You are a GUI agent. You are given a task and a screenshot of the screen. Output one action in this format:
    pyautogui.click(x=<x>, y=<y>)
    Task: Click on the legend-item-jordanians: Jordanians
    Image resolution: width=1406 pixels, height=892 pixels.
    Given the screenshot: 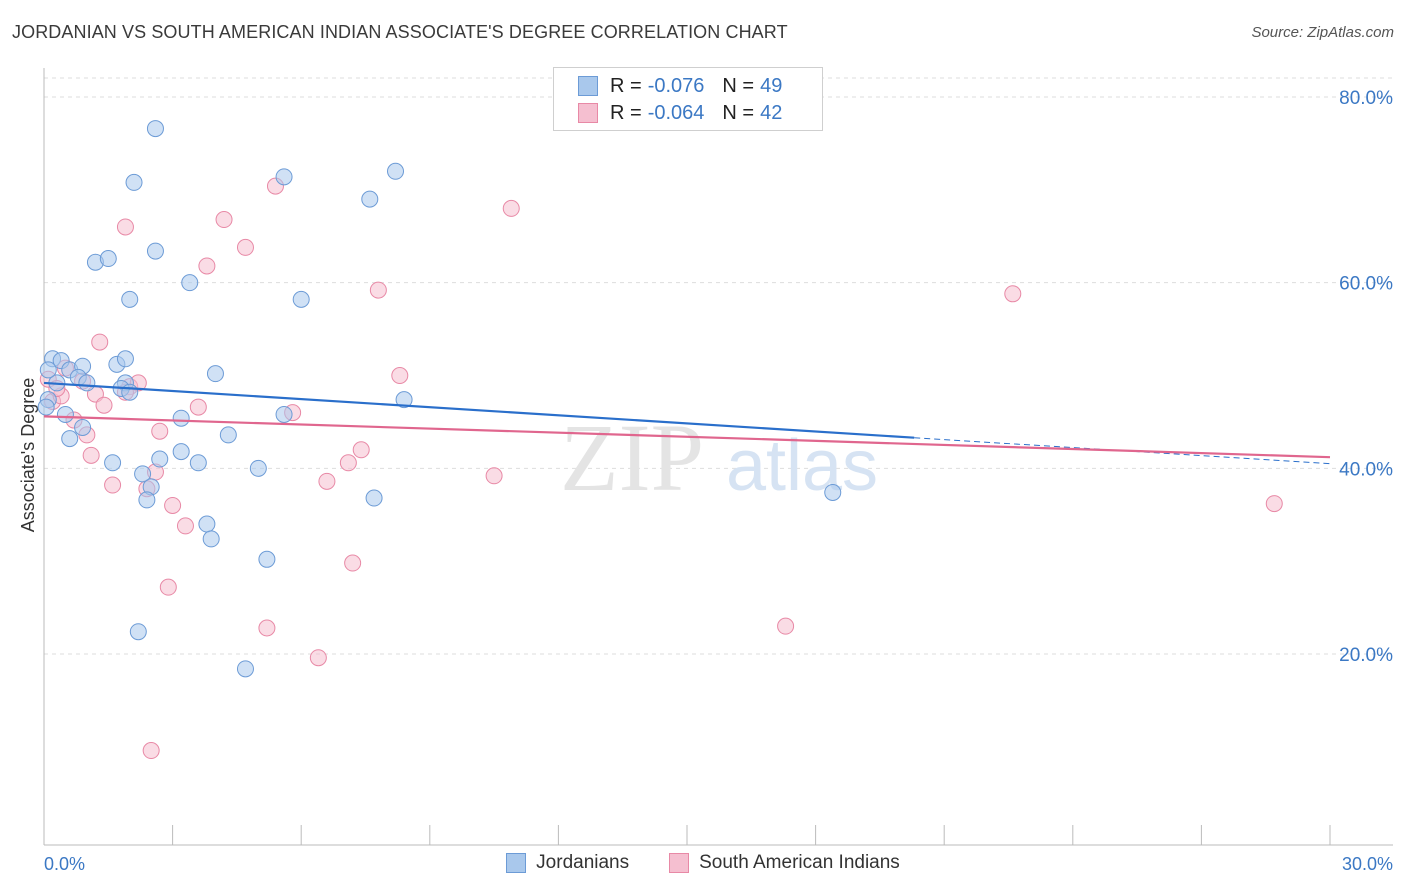 What is the action you would take?
    pyautogui.click(x=567, y=863)
    